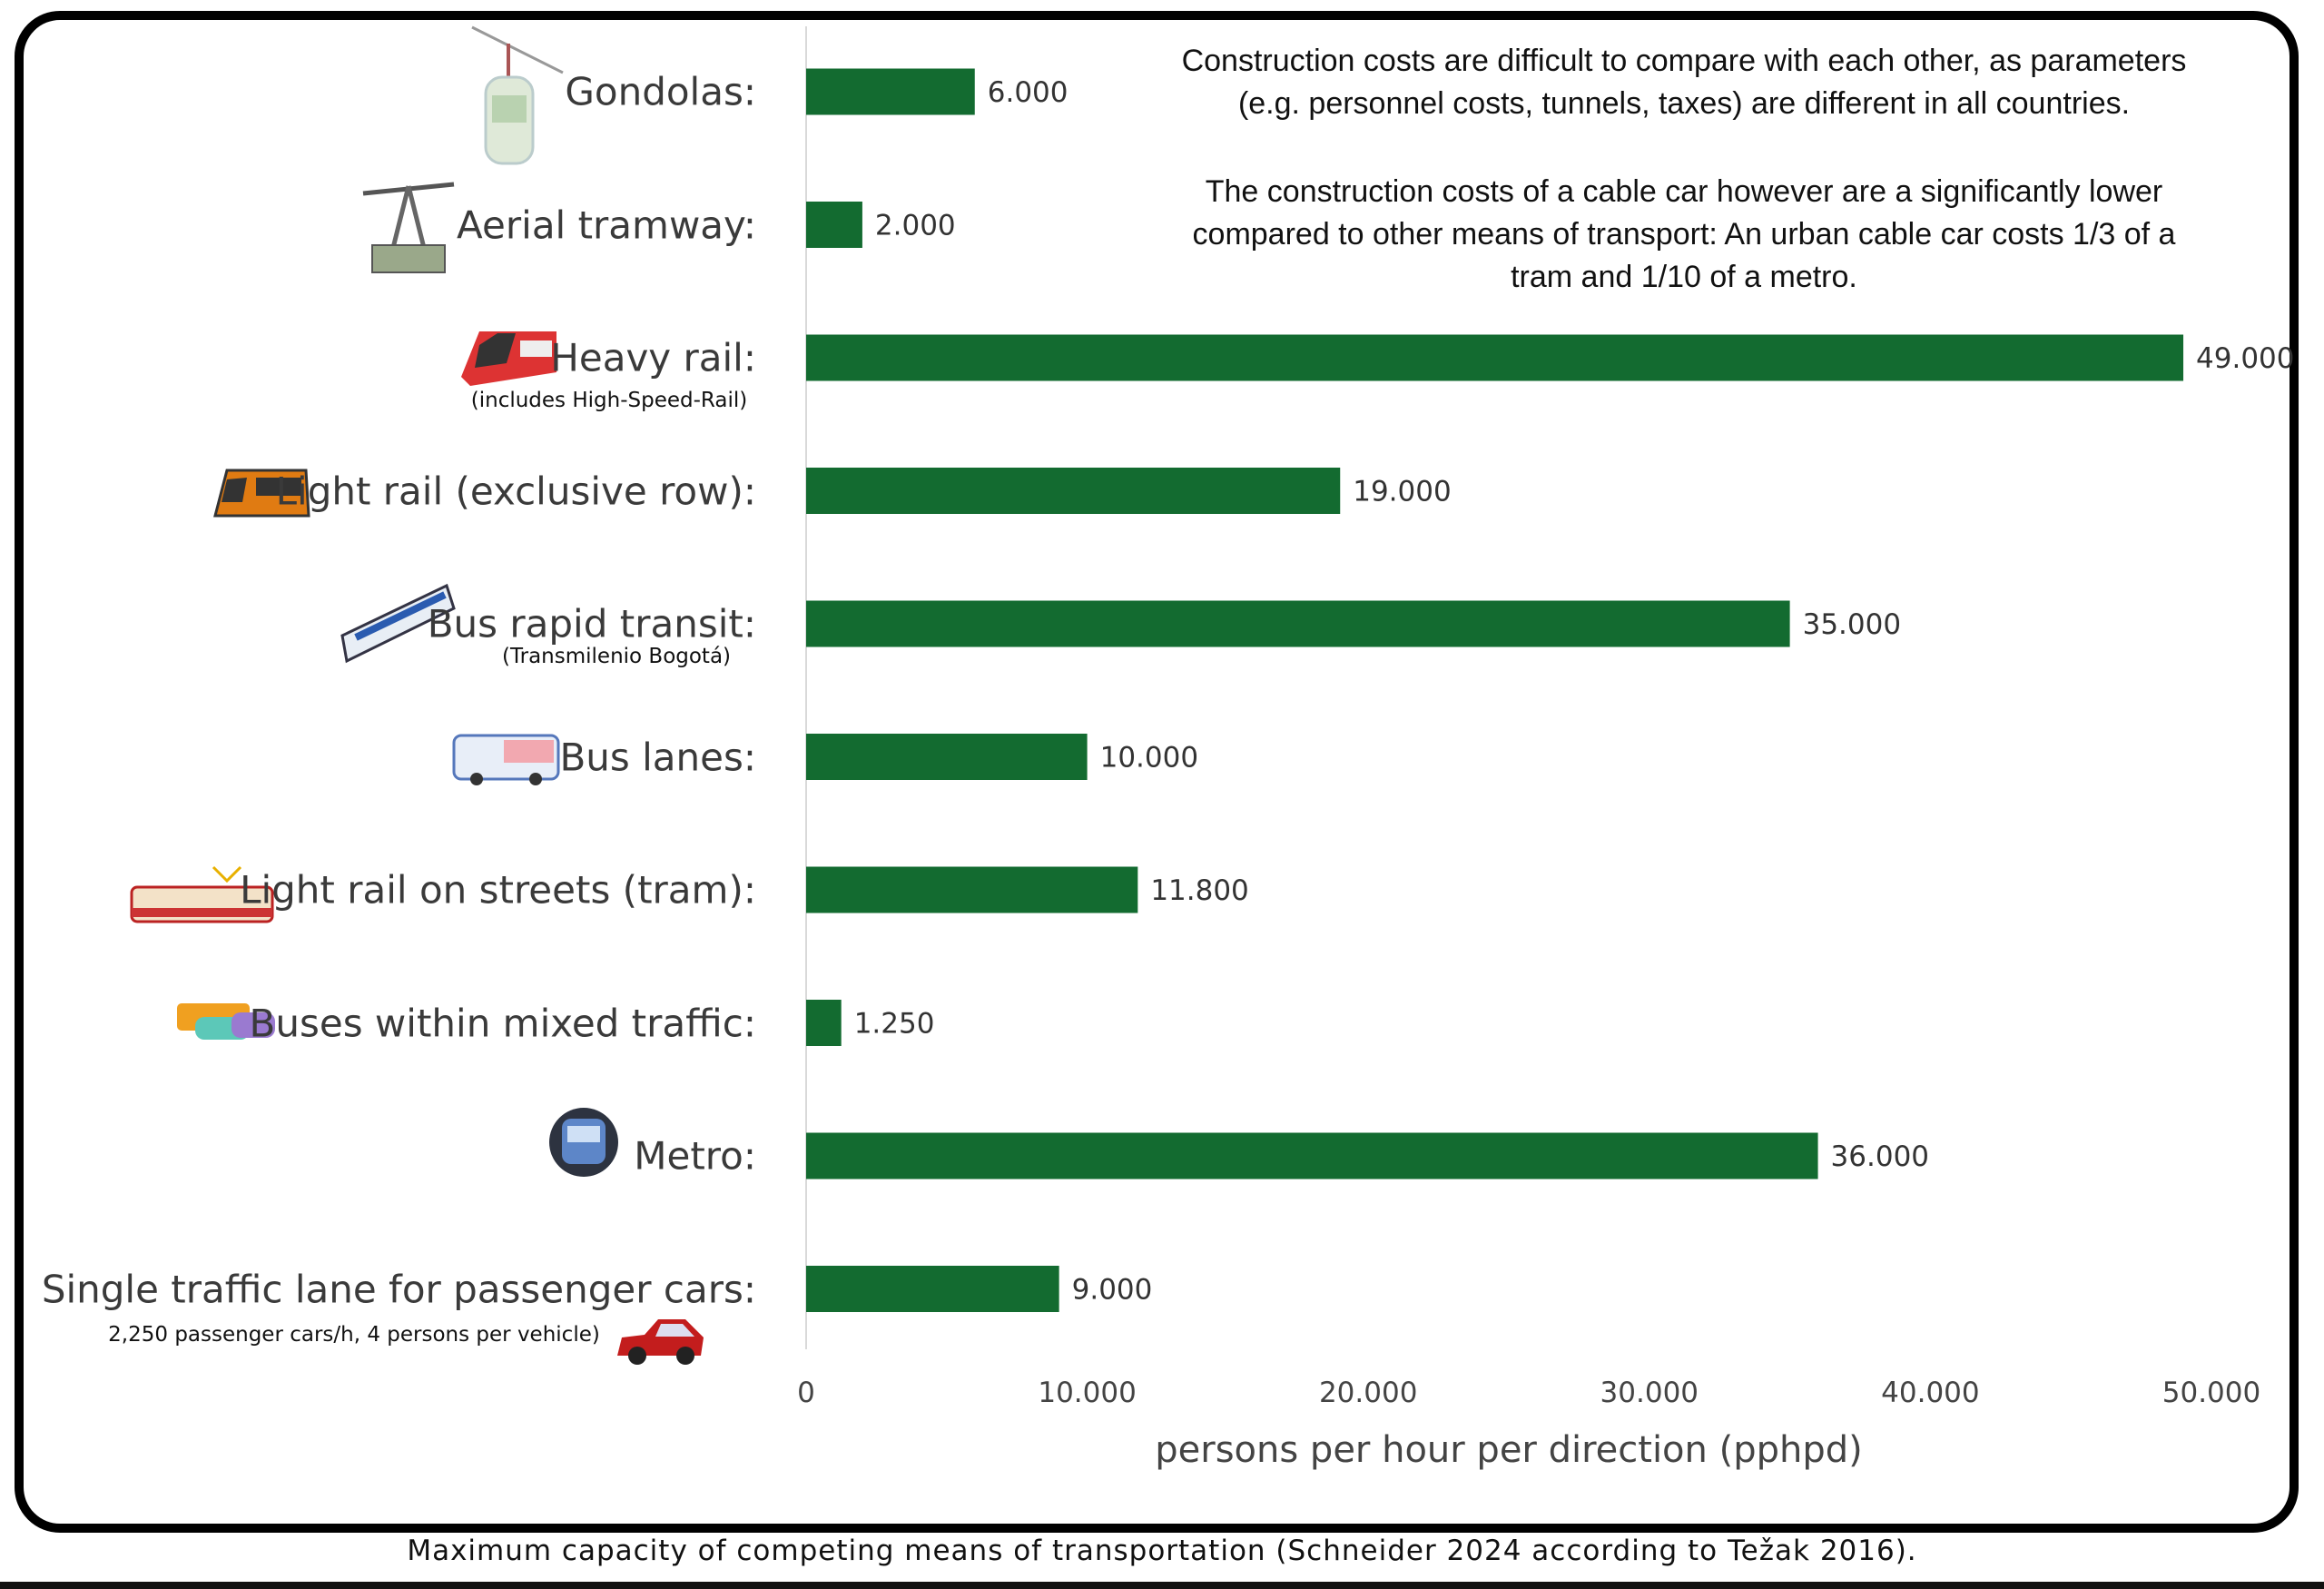  Describe the element at coordinates (1112, 1290) in the screenshot. I see `data-label: 9.000` at that location.